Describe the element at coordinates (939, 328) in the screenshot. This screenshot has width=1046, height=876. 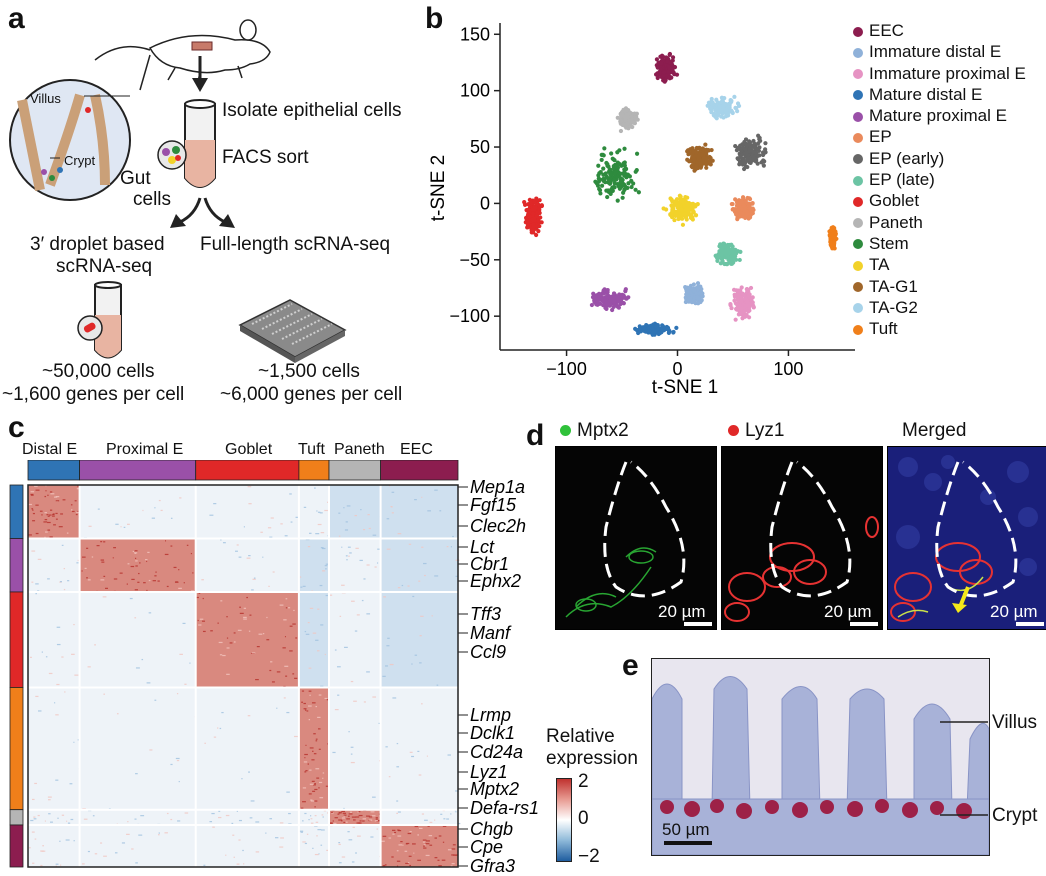
I see `legend-item: Tuft` at that location.